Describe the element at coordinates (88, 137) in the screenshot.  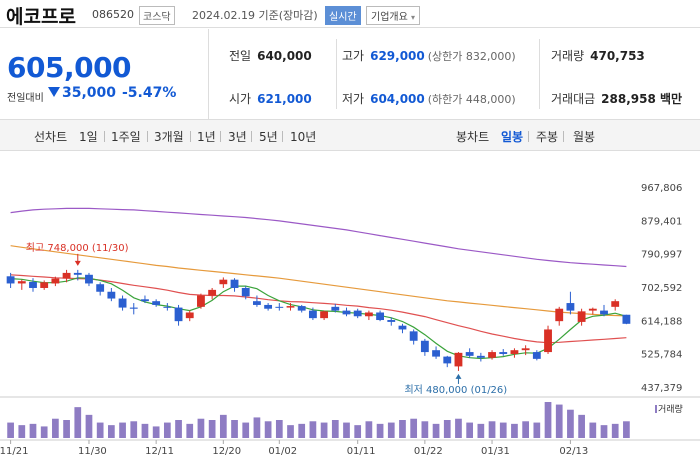
I see `tab-period-1d: 1일` at that location.